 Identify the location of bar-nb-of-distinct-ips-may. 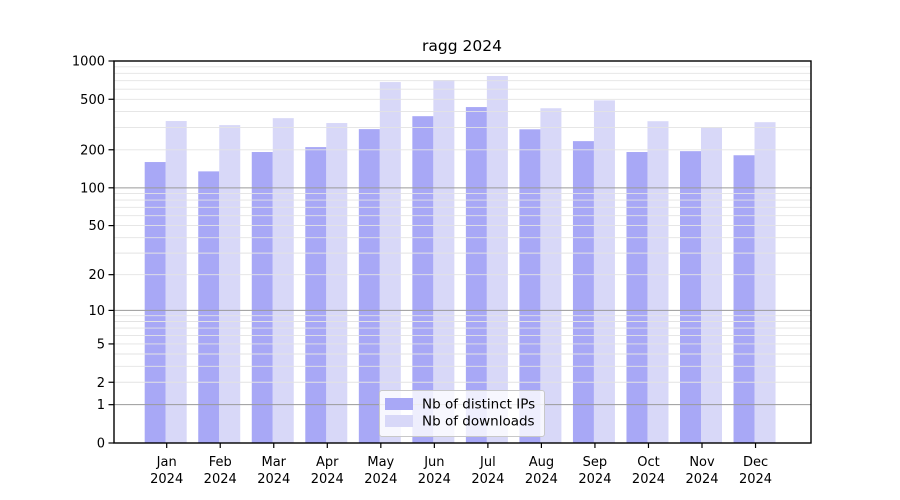
(369, 286).